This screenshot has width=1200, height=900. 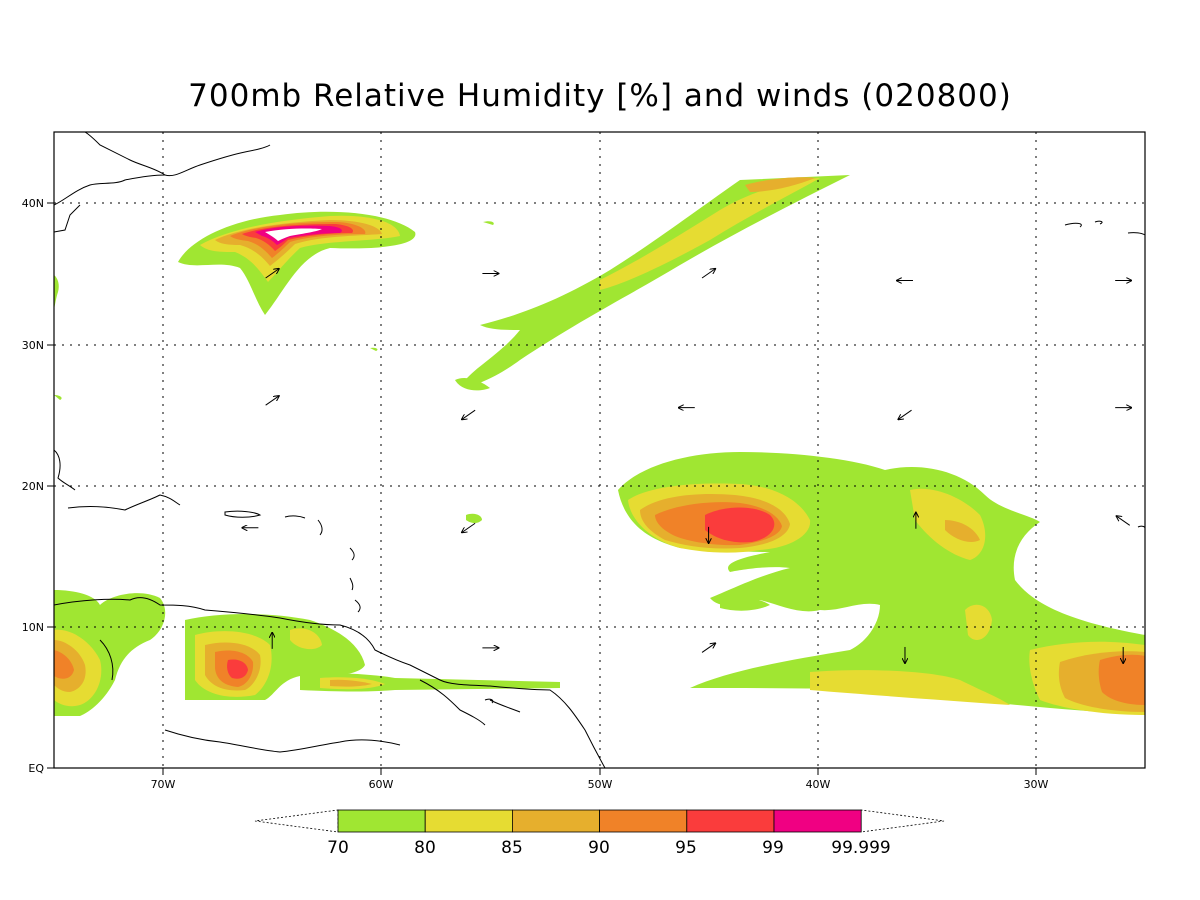 What do you see at coordinates (512, 848) in the screenshot?
I see `colorbar-label-85: 85` at bounding box center [512, 848].